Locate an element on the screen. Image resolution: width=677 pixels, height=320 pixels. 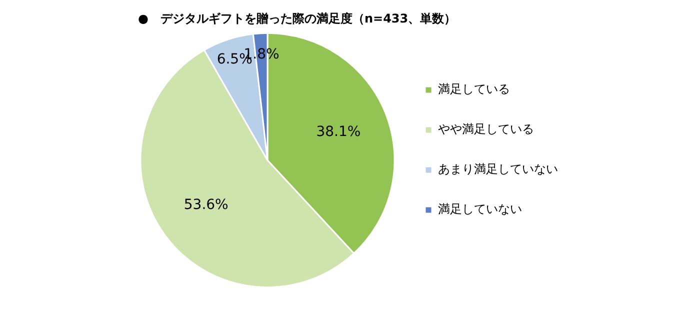
legend-label: 満足している is located at coordinates (474, 89).